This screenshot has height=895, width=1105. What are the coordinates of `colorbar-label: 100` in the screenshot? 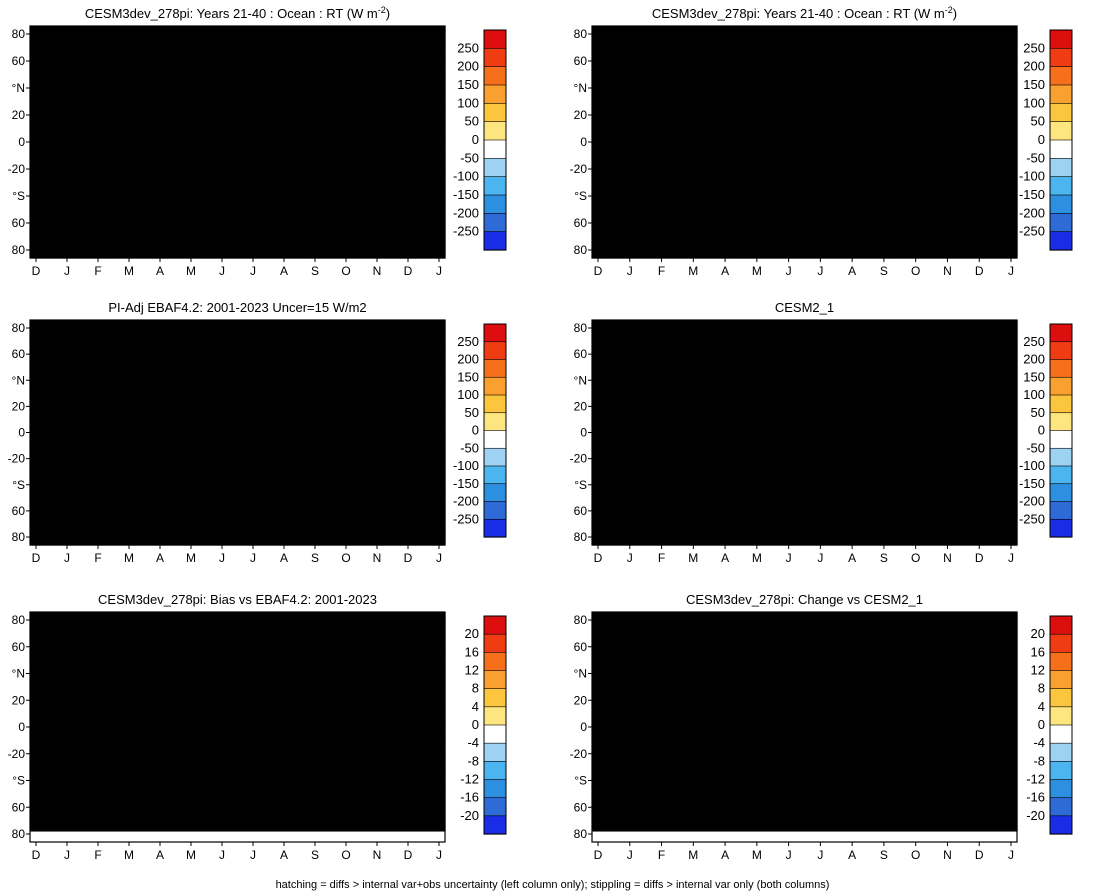 It's located at (468, 102).